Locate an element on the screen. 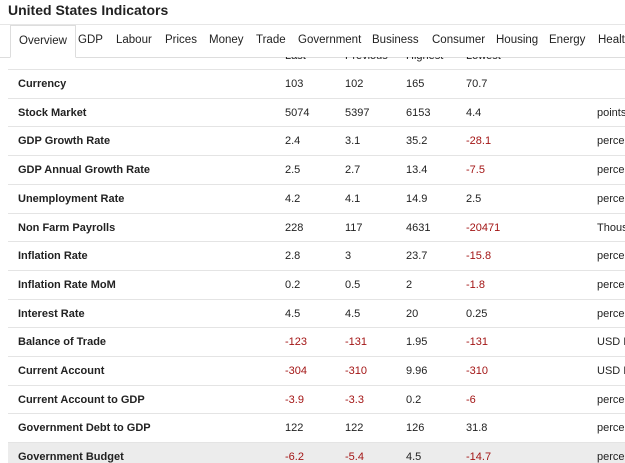  tab: Overview is located at coordinates (43, 41).